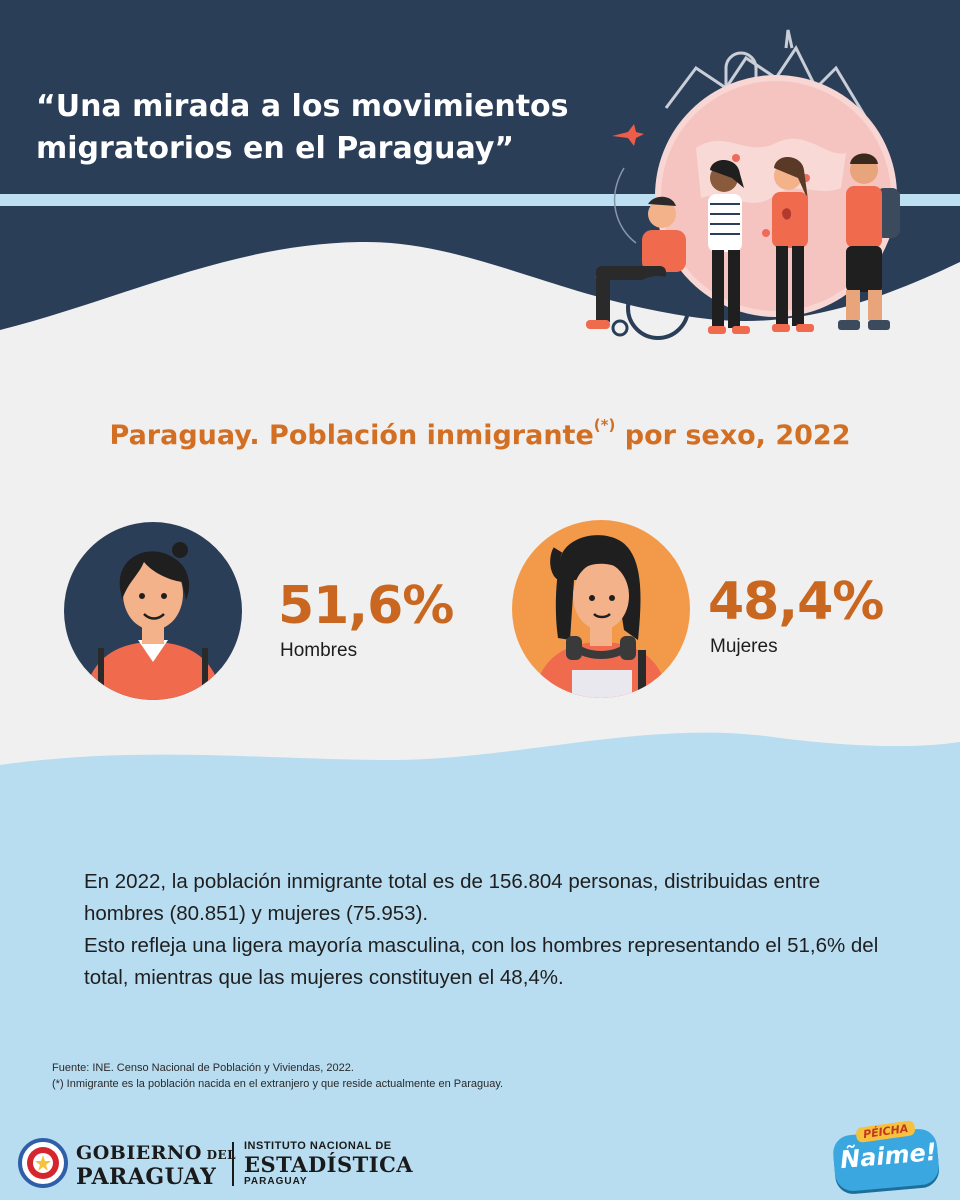 This screenshot has height=1200, width=960. I want to click on ine-line-2: ESTADÍSTICA, so click(329, 1164).